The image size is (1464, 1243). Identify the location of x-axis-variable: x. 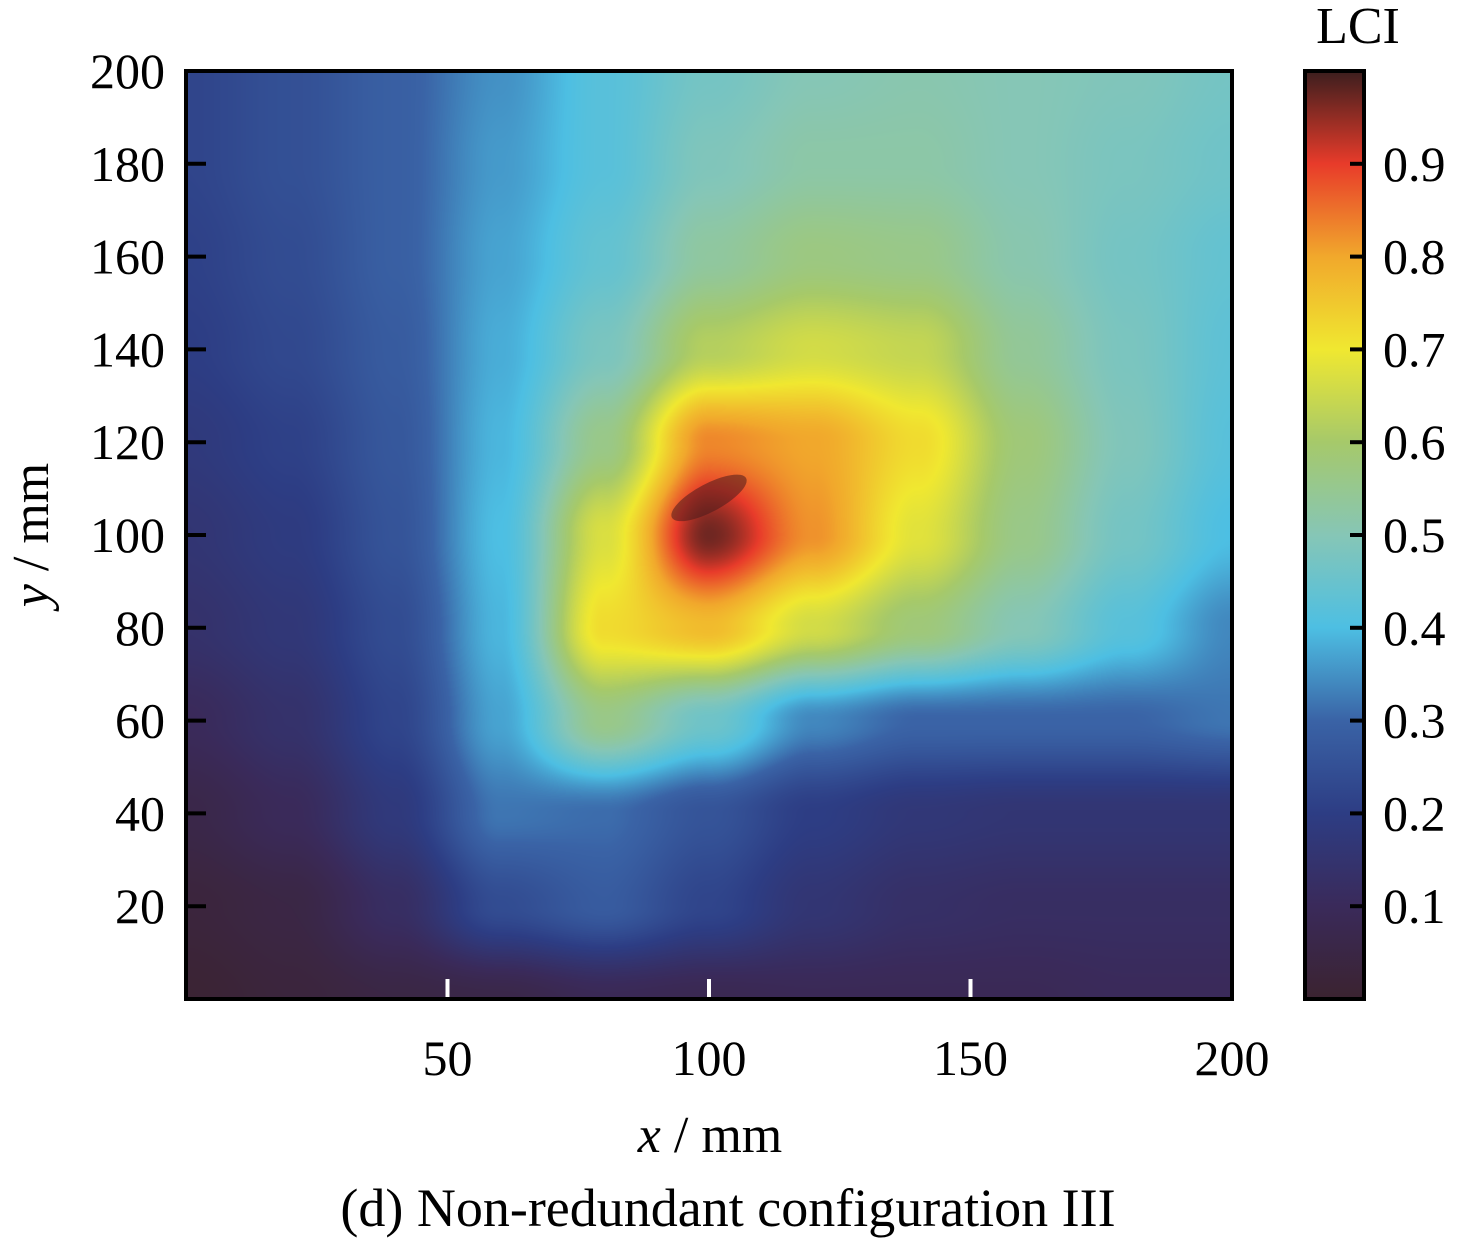
(649, 1135).